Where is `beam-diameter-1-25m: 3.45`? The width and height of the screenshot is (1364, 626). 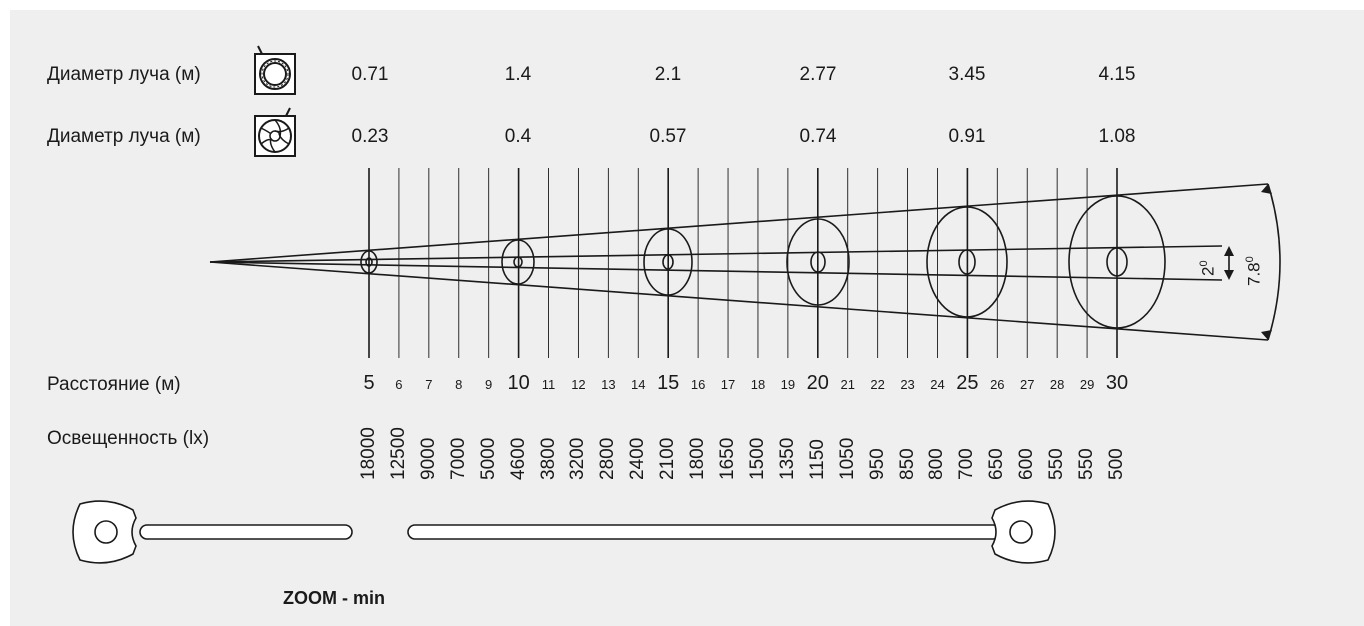 beam-diameter-1-25m: 3.45 is located at coordinates (967, 74).